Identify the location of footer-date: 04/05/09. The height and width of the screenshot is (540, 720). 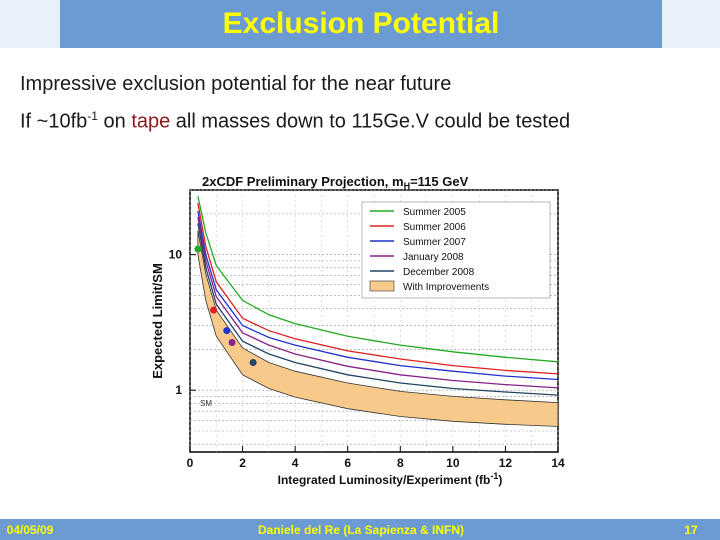
(30, 529).